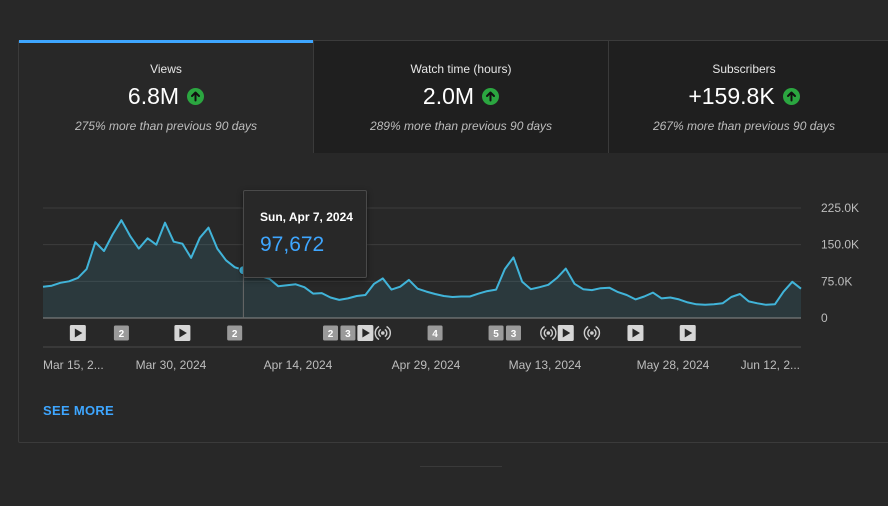 Image resolution: width=888 pixels, height=506 pixels. What do you see at coordinates (306, 217) in the screenshot?
I see `tooltip-date: Sun, Apr 7, 2024` at bounding box center [306, 217].